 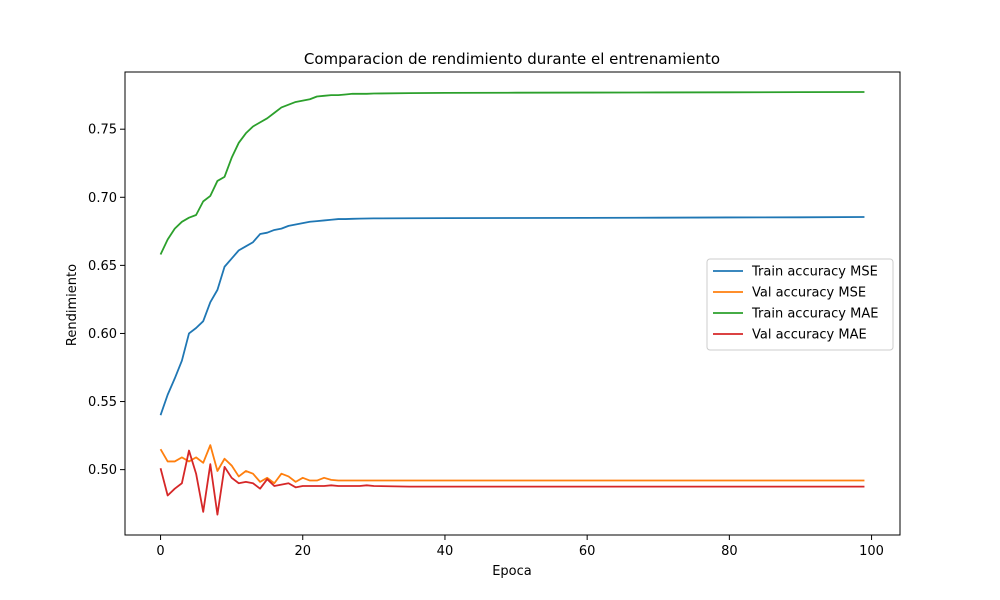 What do you see at coordinates (809, 335) in the screenshot?
I see `legend-label: Val accuracy MAE` at bounding box center [809, 335].